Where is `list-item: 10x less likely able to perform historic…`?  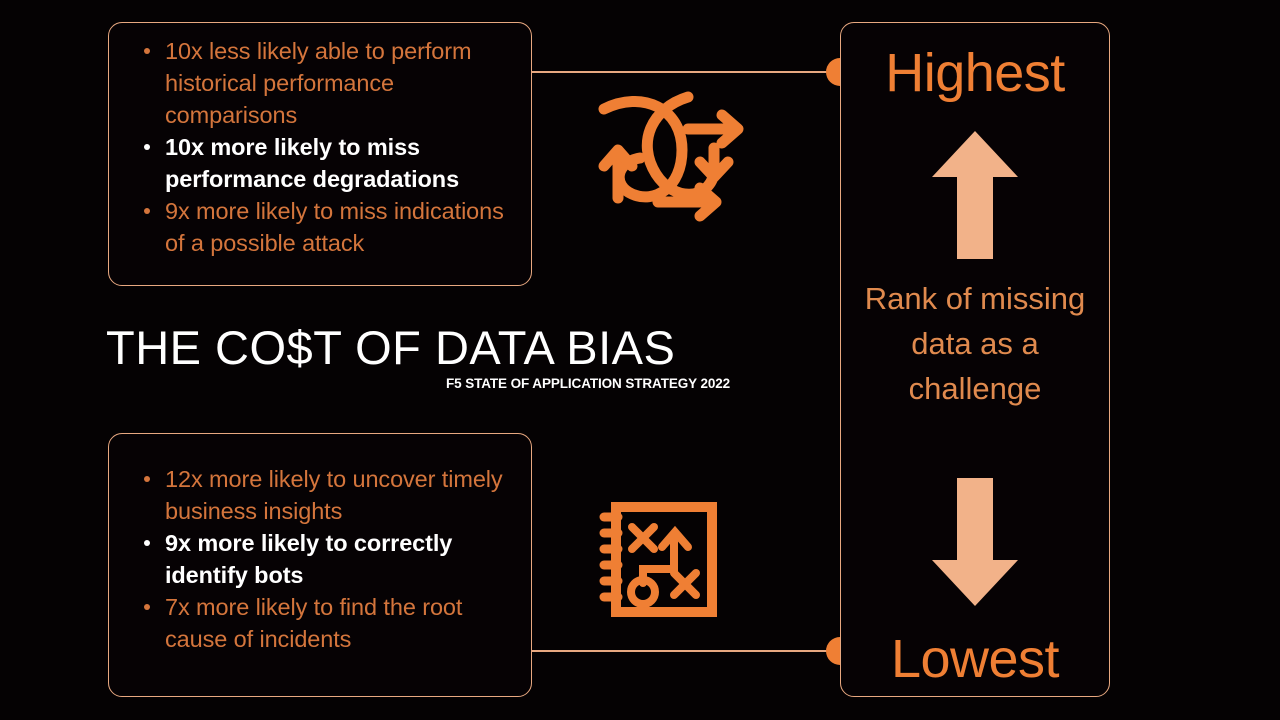 list-item: 10x less likely able to perform historic… is located at coordinates (324, 83).